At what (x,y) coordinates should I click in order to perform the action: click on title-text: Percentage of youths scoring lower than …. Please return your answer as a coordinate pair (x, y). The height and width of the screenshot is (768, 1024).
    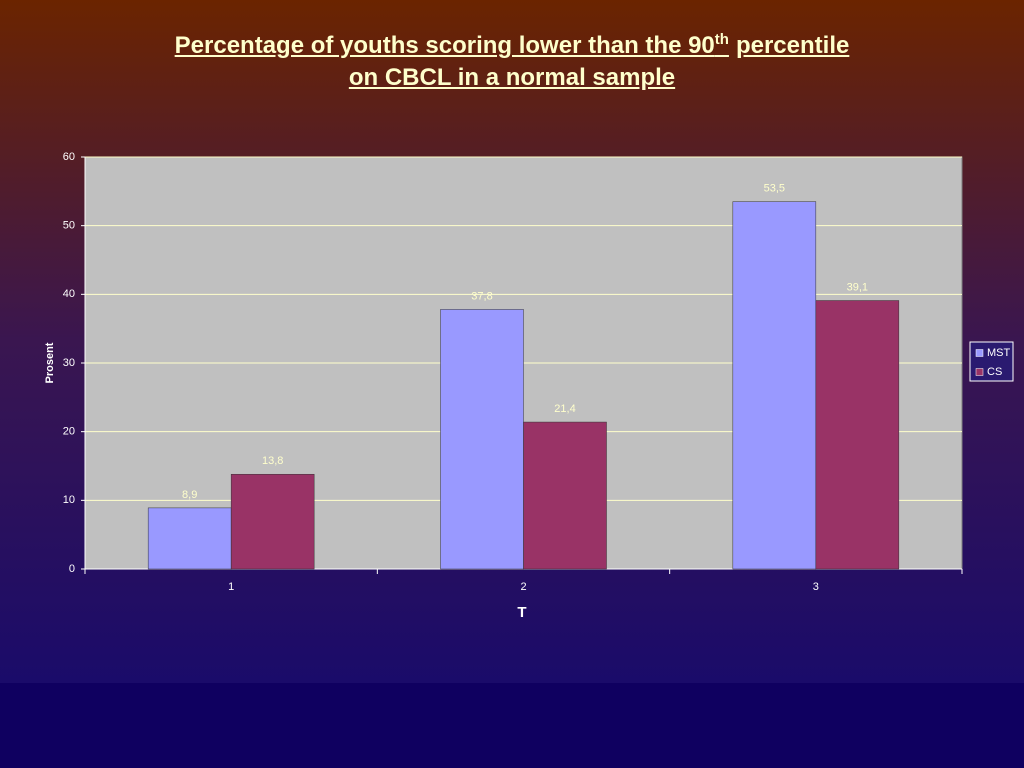
    Looking at the image, I should click on (444, 45).